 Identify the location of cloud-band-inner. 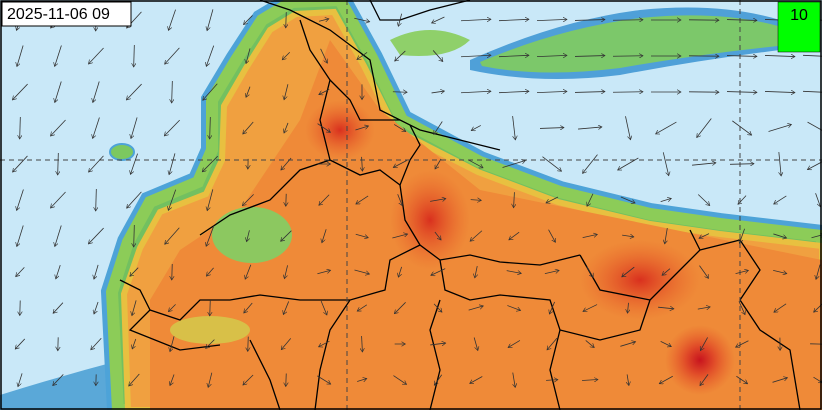
(629, 44).